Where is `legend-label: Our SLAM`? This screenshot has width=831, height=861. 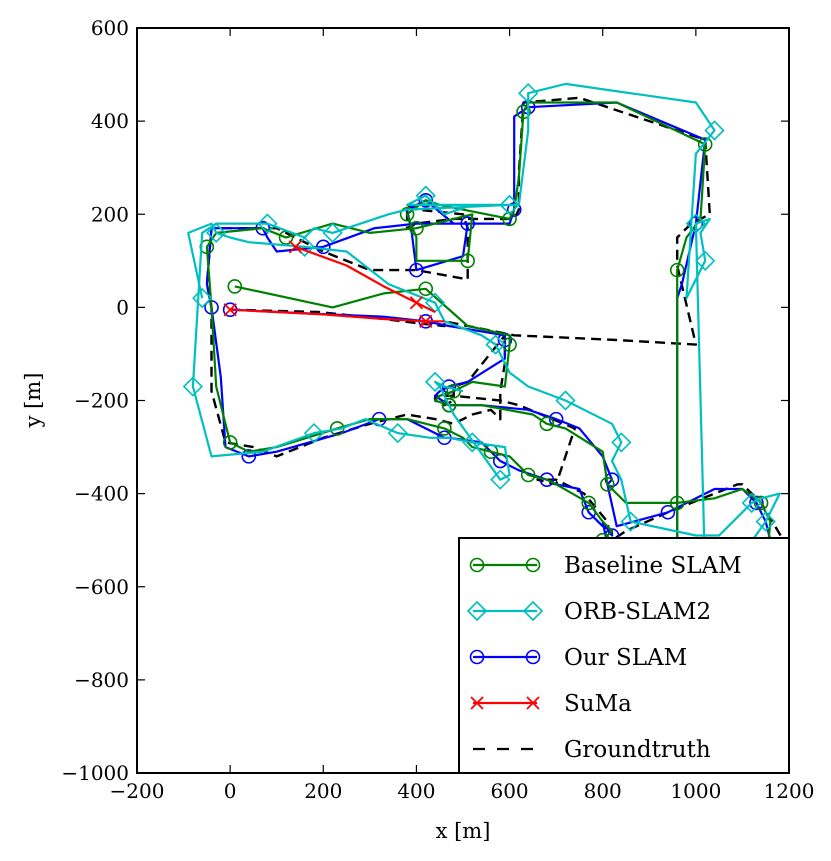 legend-label: Our SLAM is located at coordinates (625, 658).